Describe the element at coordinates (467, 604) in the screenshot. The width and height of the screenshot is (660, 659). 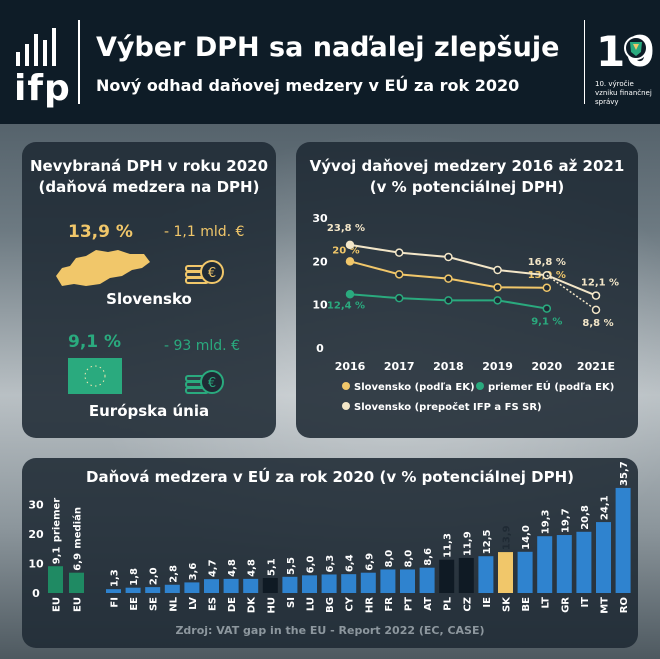
I see `bar-category-label: CZ` at that location.